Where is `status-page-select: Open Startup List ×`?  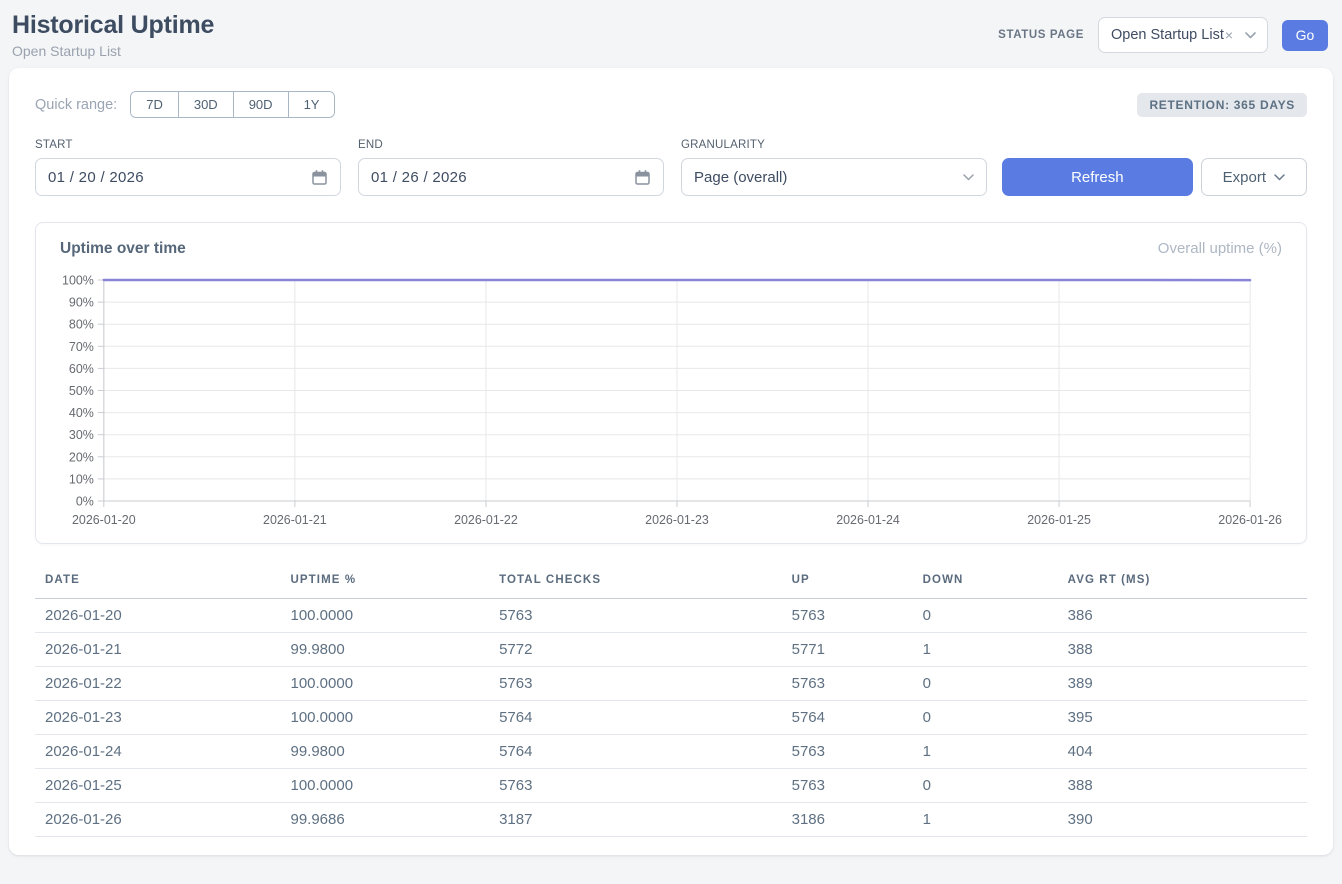
status-page-select: Open Startup List × is located at coordinates (1183, 35).